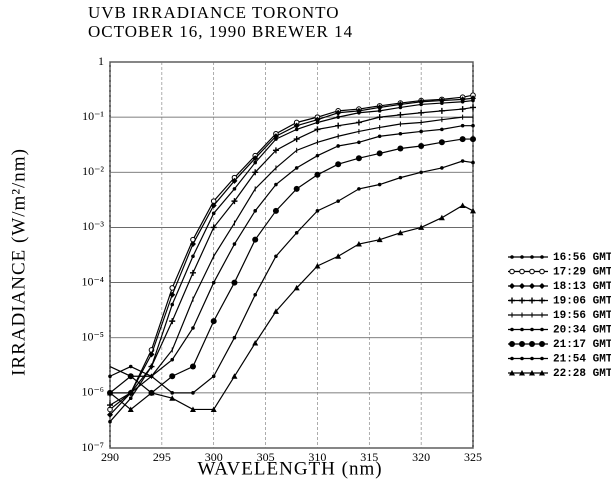  Describe the element at coordinates (582, 345) in the screenshot. I see `legend-label: 21:17 GMT` at that location.